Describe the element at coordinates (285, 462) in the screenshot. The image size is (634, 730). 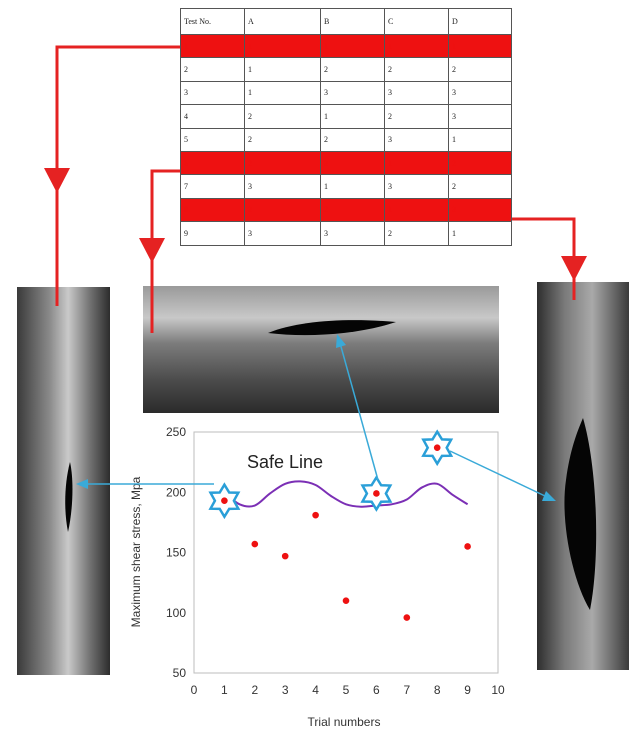
I see `safe-line-label: Safe Line` at that location.